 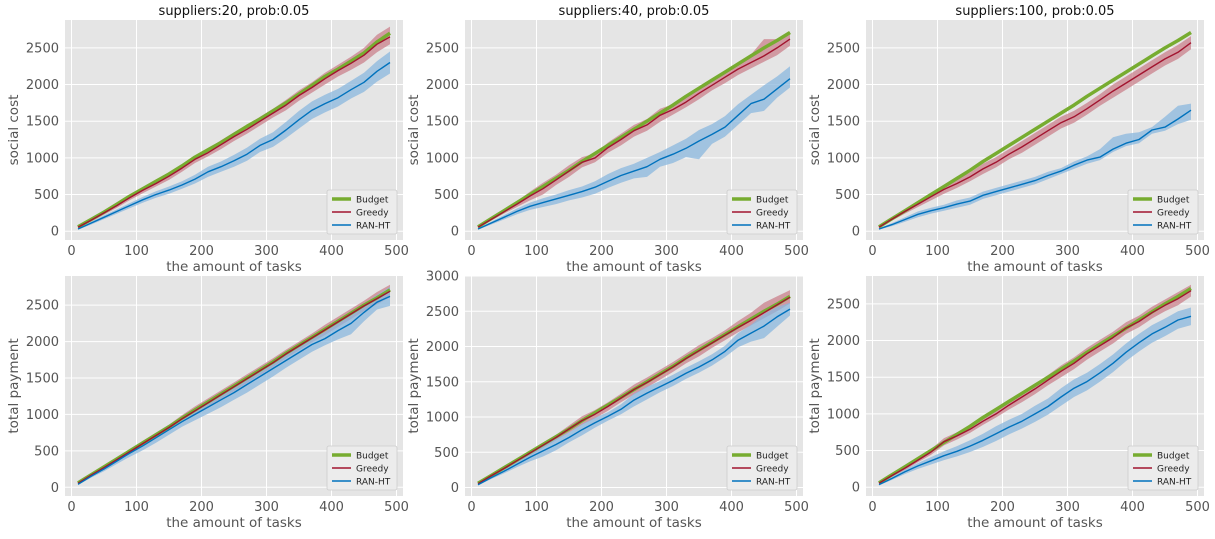 What do you see at coordinates (1034, 11) in the screenshot?
I see `chart-title: suppliers:100, prob:0.05` at bounding box center [1034, 11].